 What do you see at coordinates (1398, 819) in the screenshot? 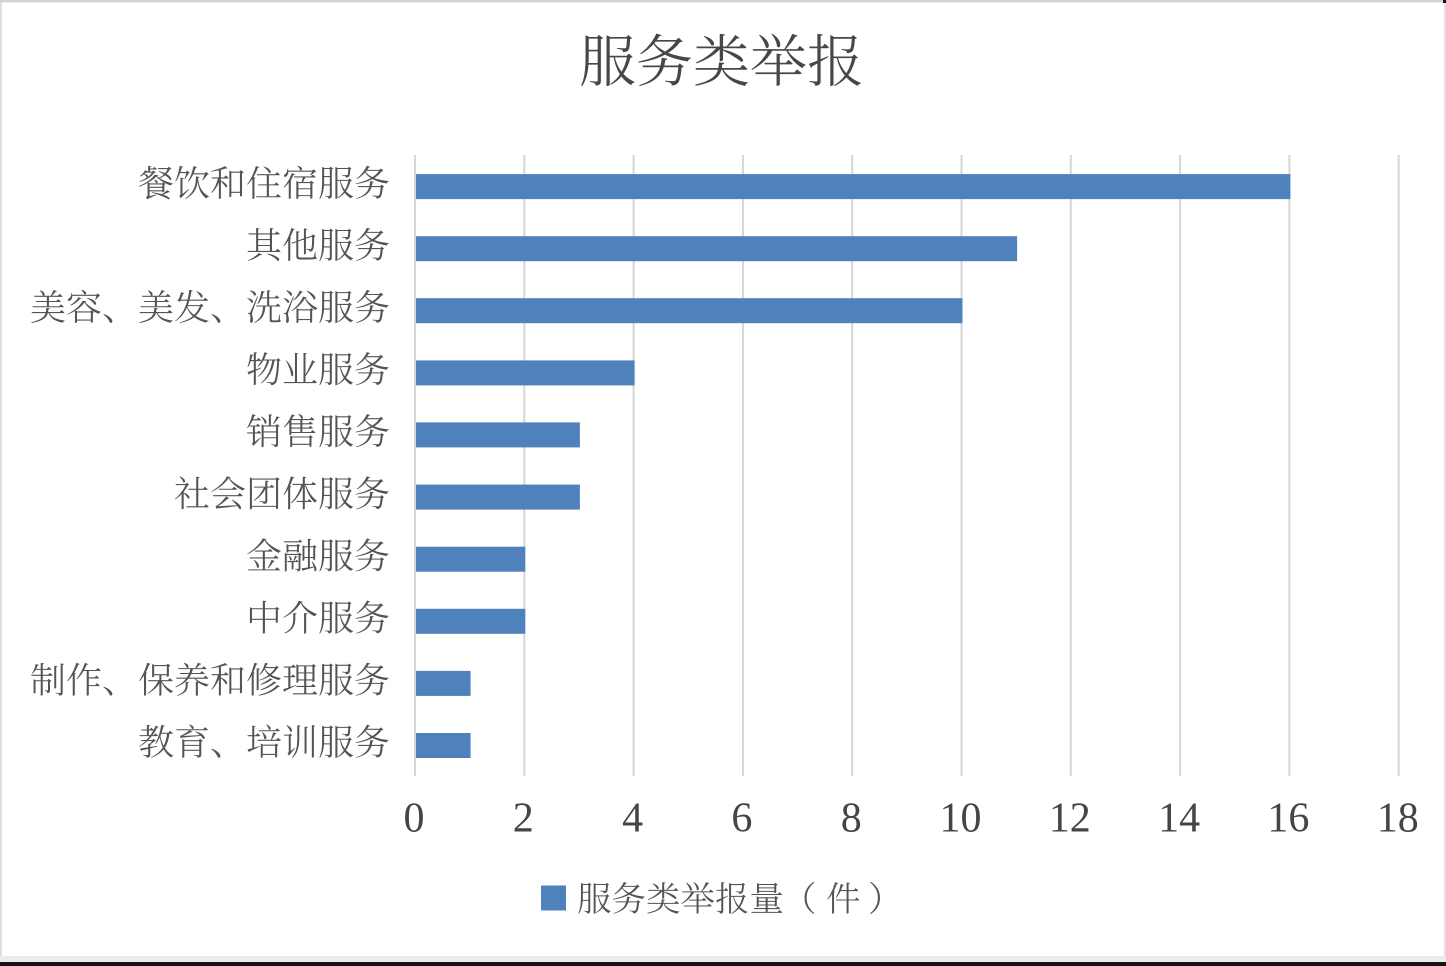
I see `svg-text: 18` at bounding box center [1398, 819].